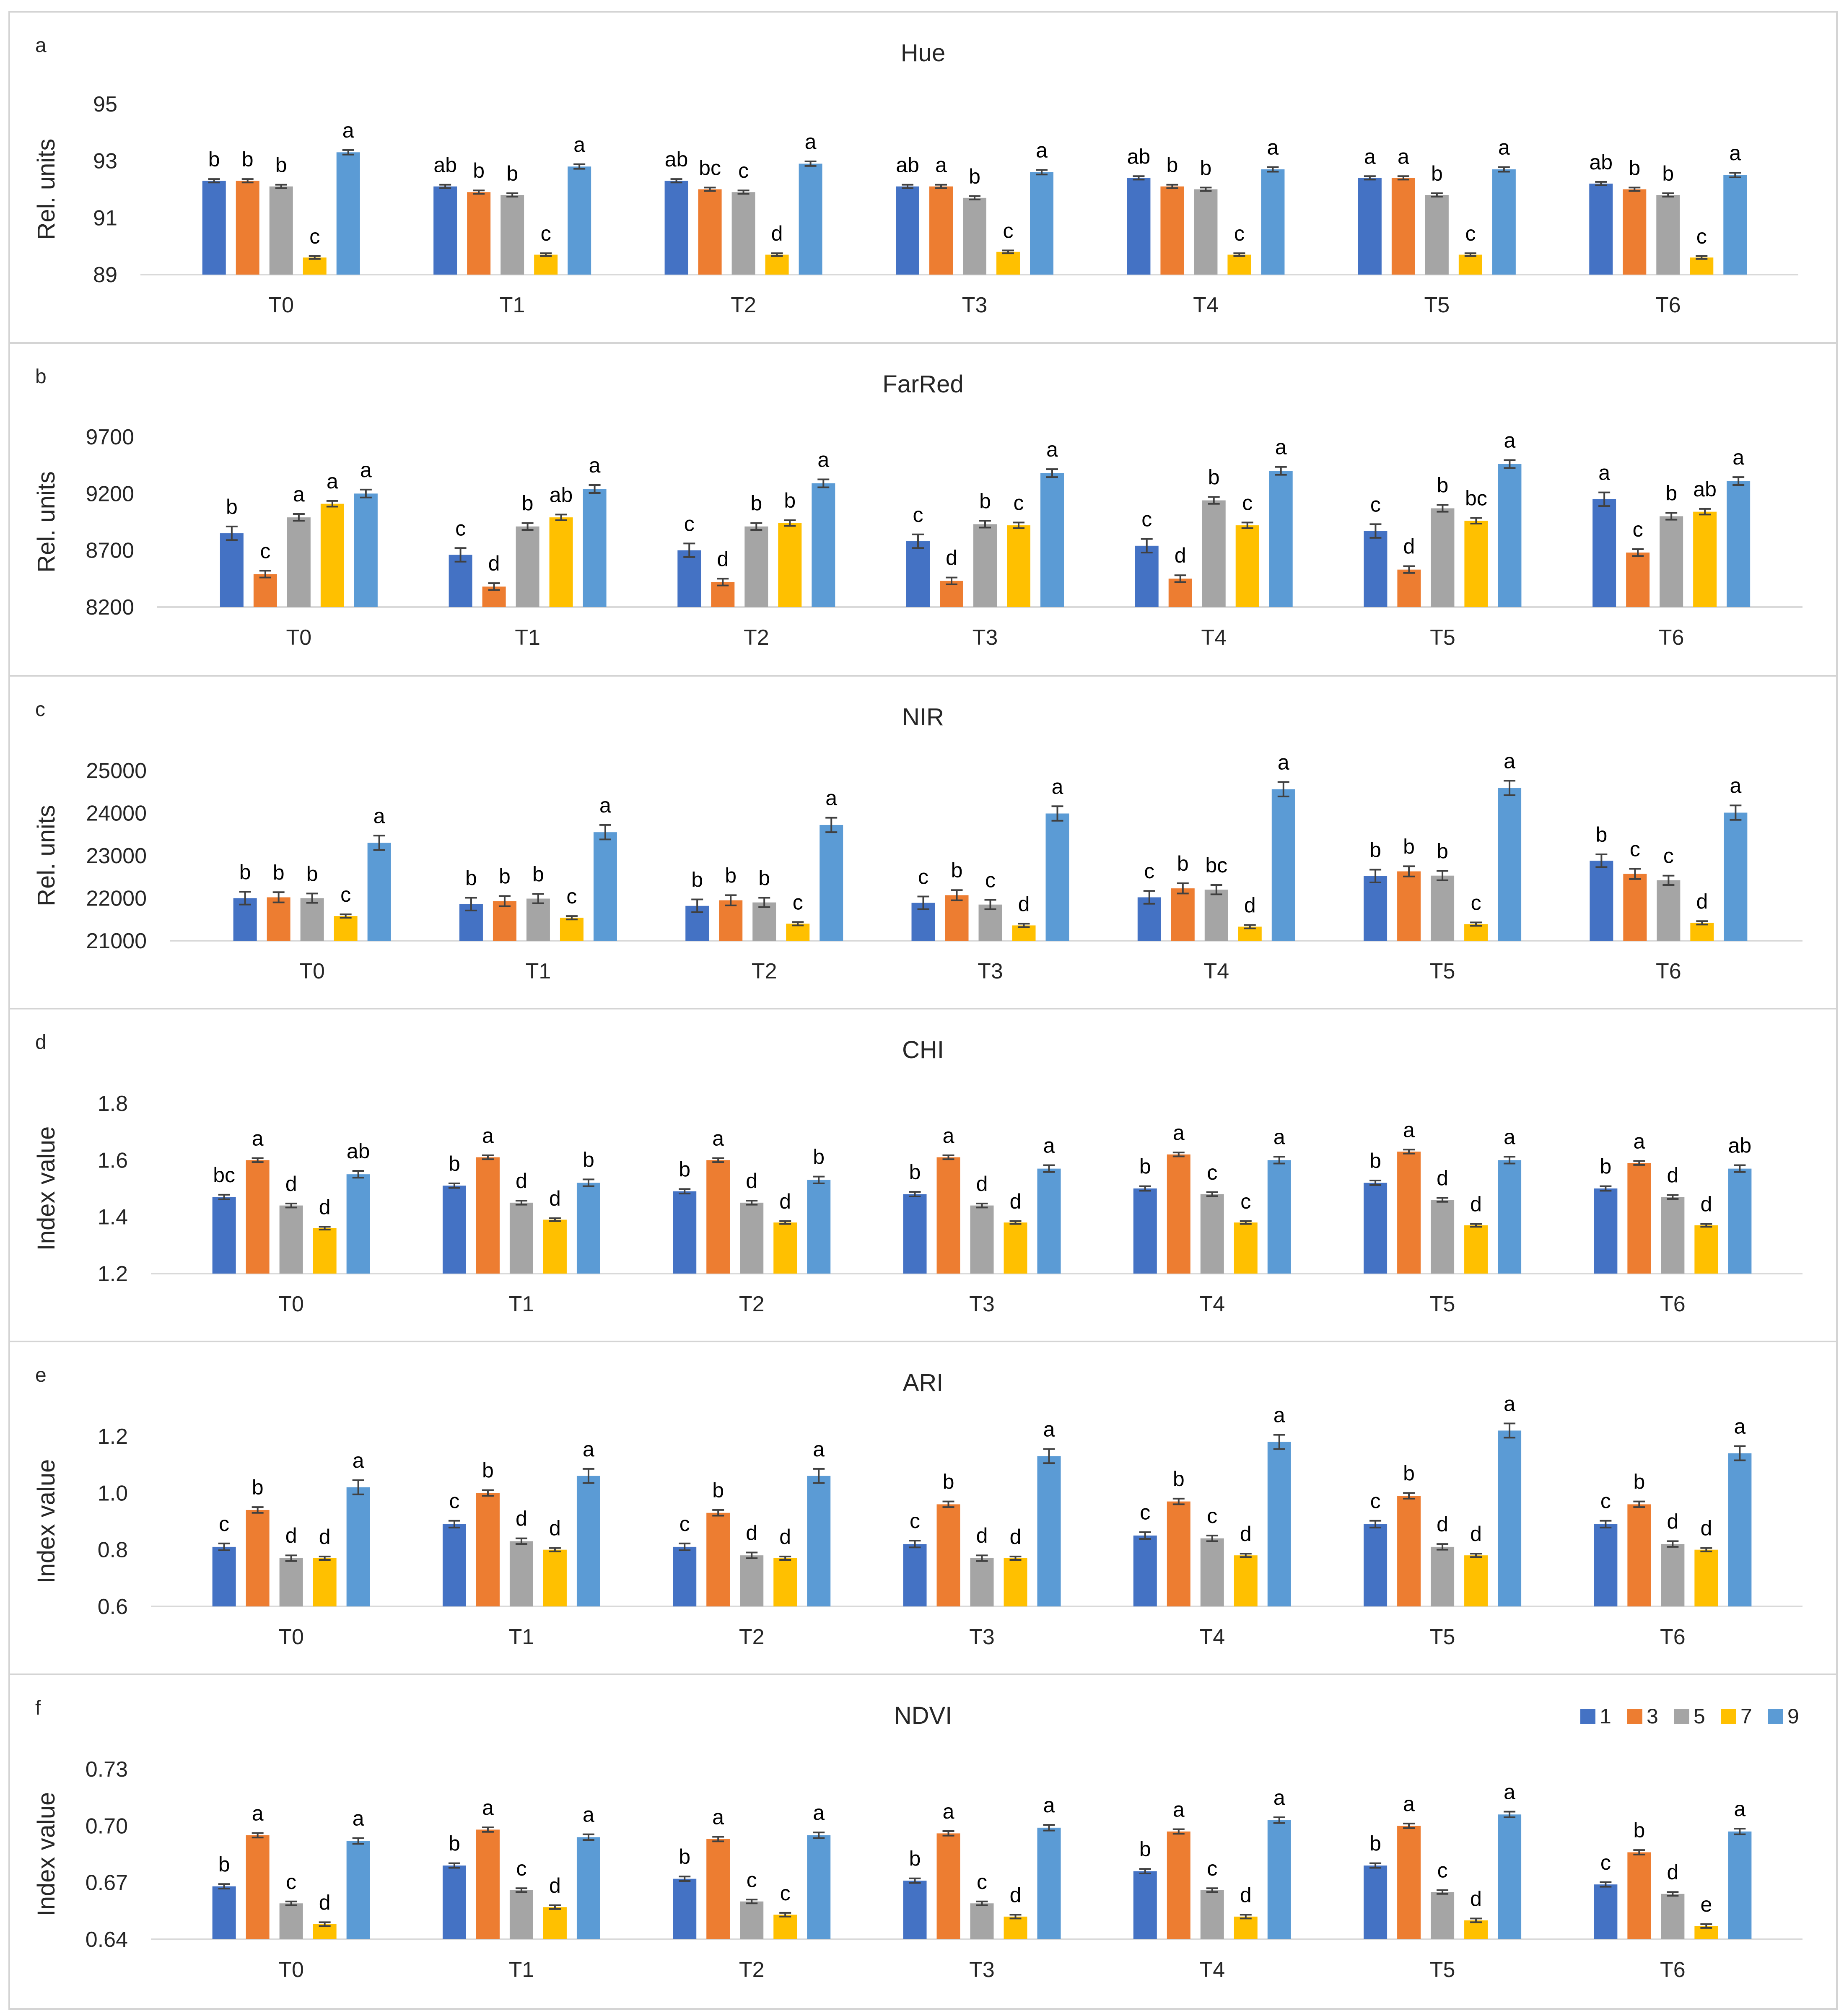  I want to click on y-tick-label: 1.0, so click(113, 1493).